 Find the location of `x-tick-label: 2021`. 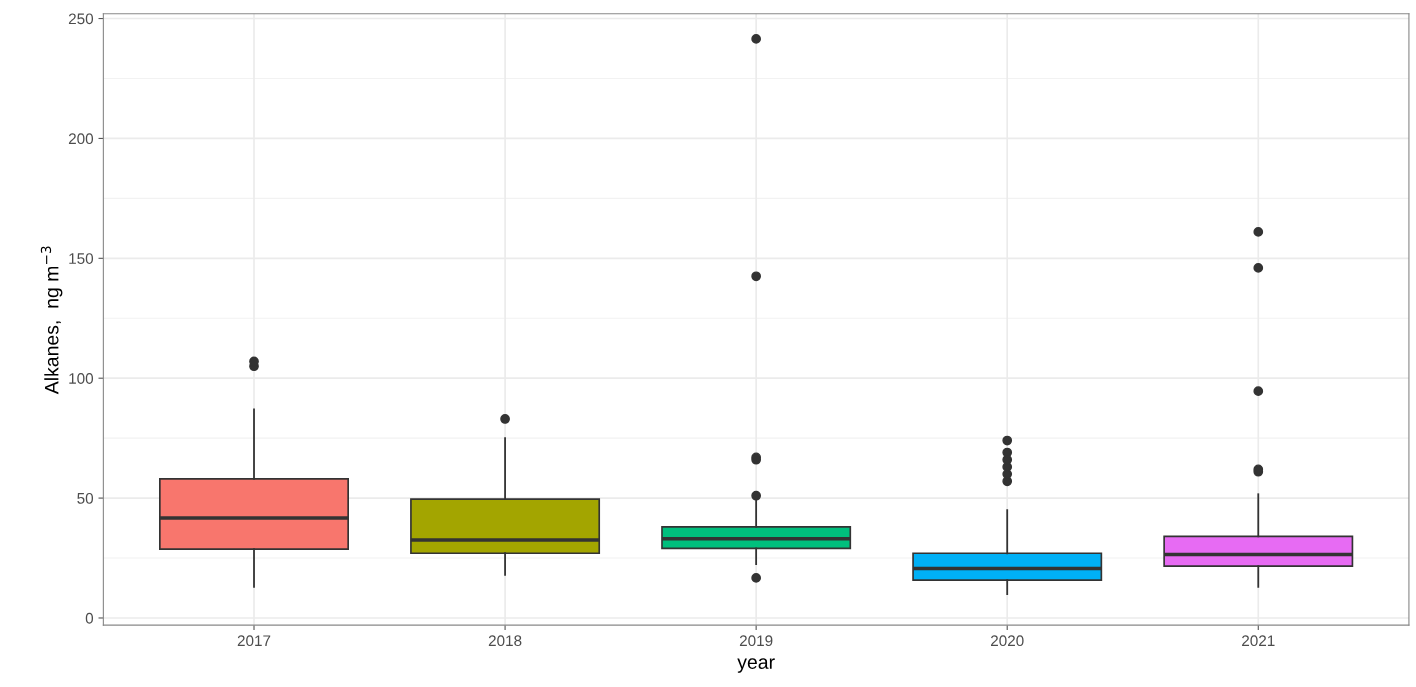

x-tick-label: 2021 is located at coordinates (1258, 641).